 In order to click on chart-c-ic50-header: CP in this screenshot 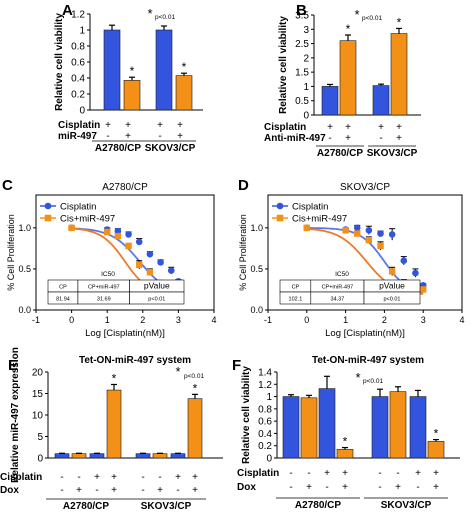, I will do `click(63, 288)`.